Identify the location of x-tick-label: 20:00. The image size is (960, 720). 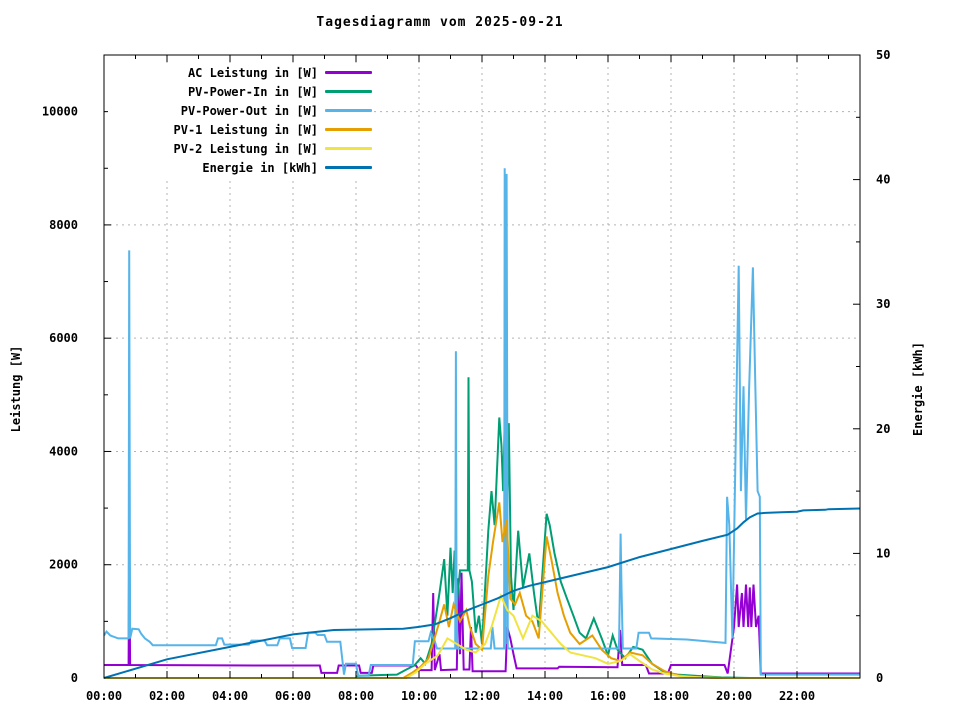
(734, 696).